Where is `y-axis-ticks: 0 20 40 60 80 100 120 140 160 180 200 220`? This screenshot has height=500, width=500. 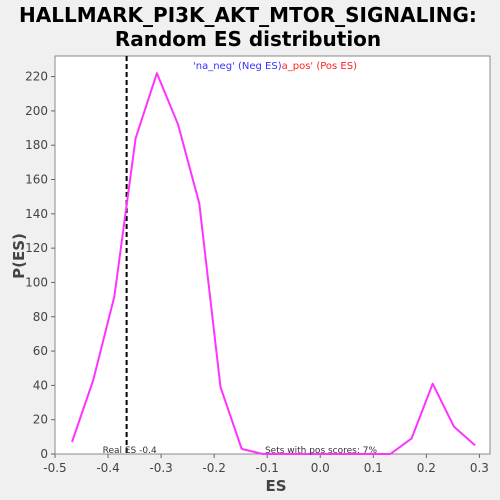 y-axis-ticks: 0 20 40 60 80 100 120 140 160 180 200 220 is located at coordinates (40, 265).